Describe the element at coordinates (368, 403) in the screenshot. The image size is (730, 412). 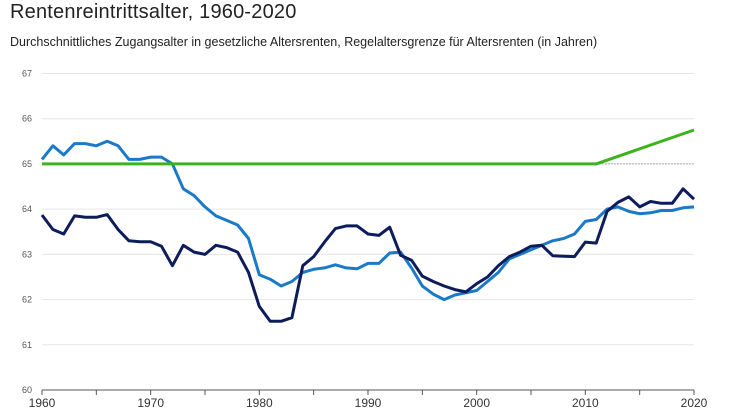
I see `x-tick-label: 1990` at that location.